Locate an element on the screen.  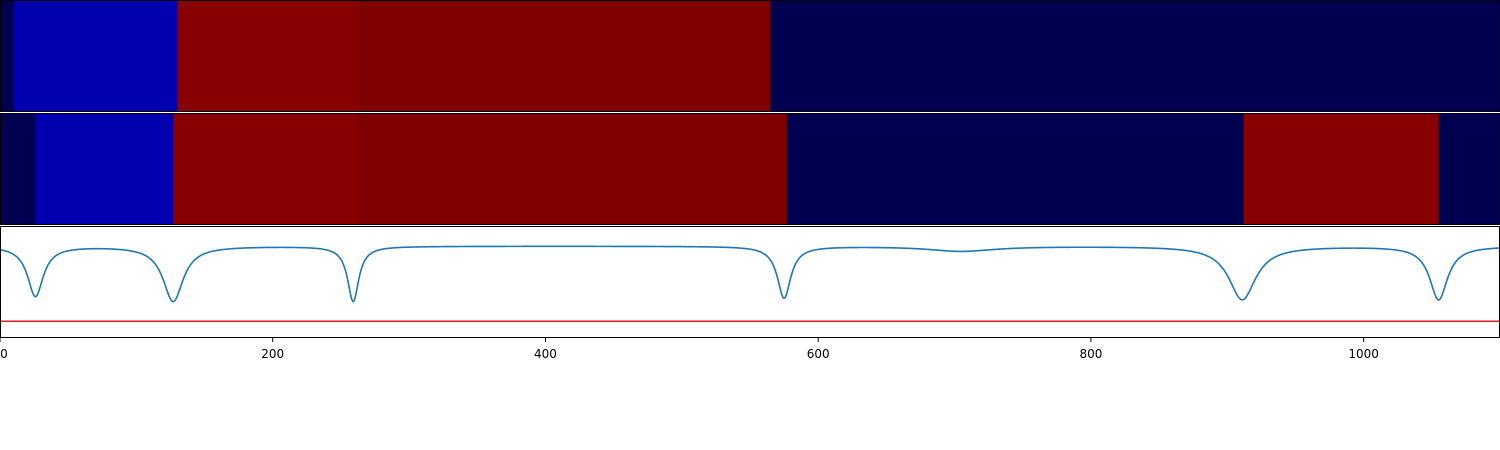
x-tick-label-400: 400 is located at coordinates (545, 354).